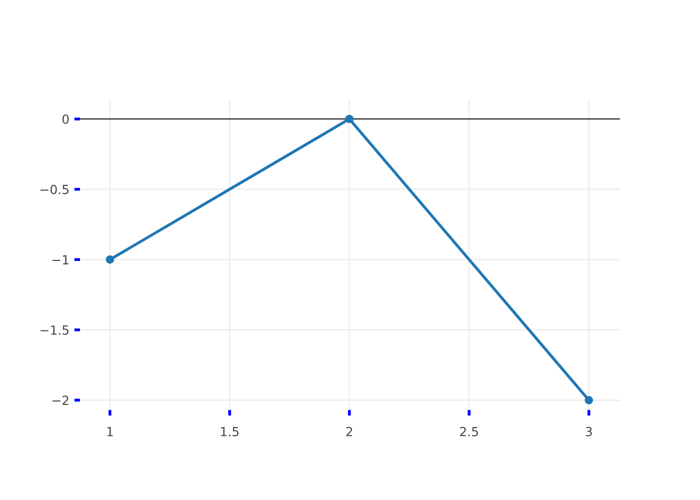  What do you see at coordinates (230, 431) in the screenshot?
I see `x-tick-label: 1.5` at bounding box center [230, 431].